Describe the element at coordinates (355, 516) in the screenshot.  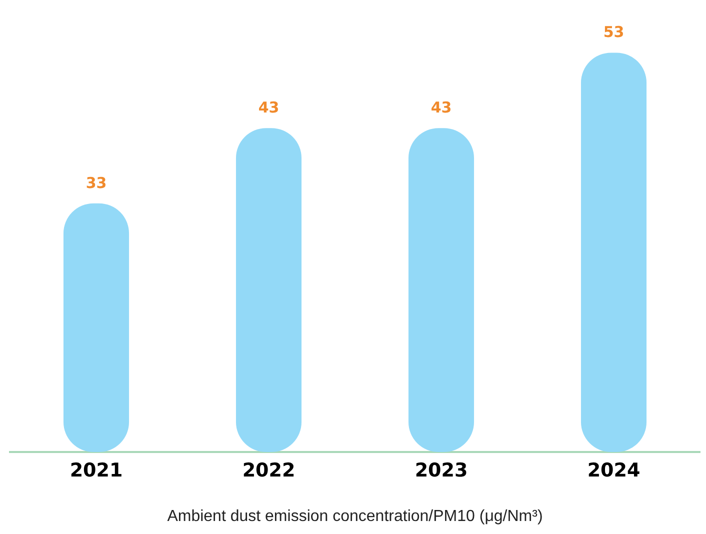
I see `x-axis-title: Ambient dust emission concentration/PM10 (μg/Nm³)` at that location.